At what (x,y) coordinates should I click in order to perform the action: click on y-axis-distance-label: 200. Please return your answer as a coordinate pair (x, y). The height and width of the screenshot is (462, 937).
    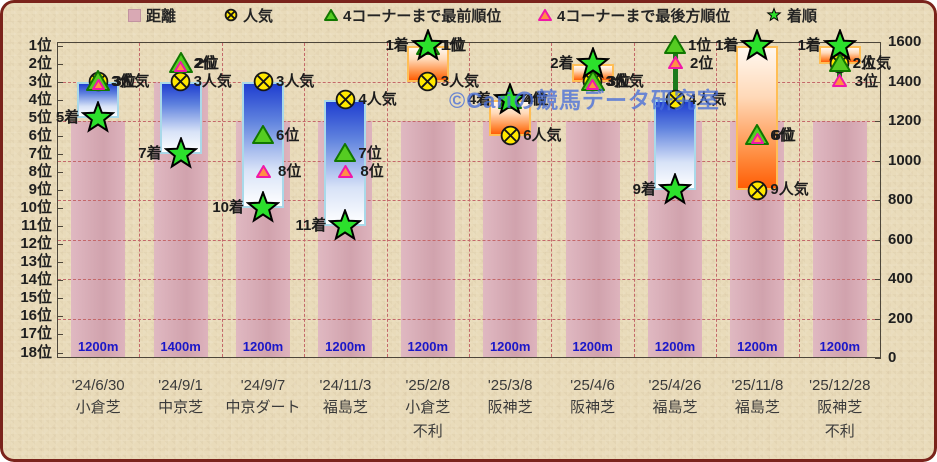
    Looking at the image, I should click on (901, 318).